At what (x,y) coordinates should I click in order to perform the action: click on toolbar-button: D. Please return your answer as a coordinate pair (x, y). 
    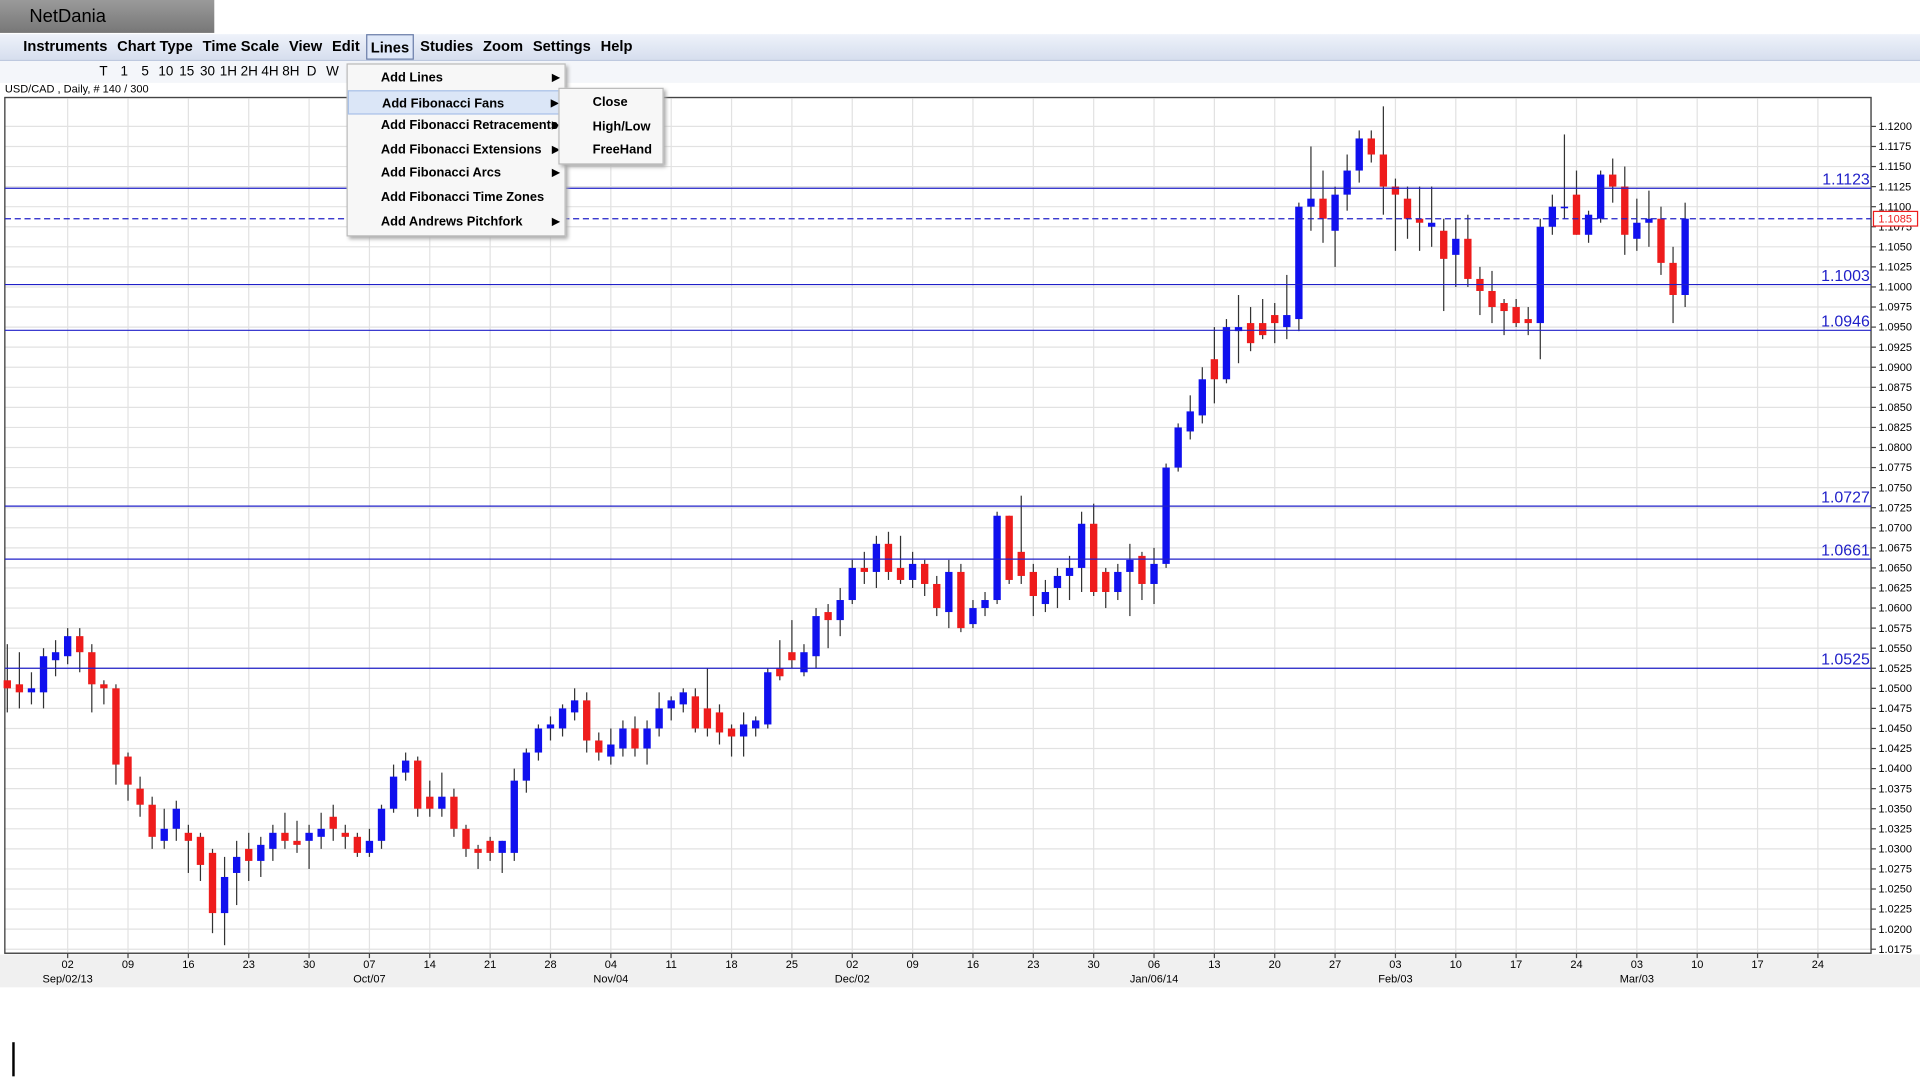
    Looking at the image, I should click on (311, 72).